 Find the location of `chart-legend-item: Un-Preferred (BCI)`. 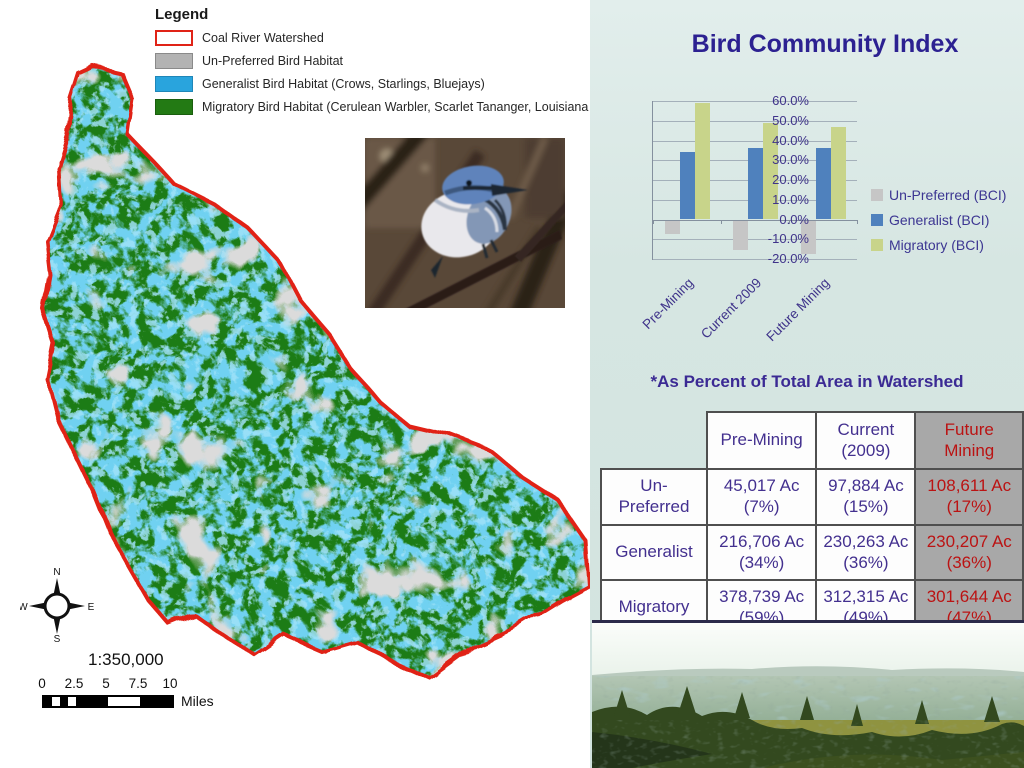

chart-legend-item: Un-Preferred (BCI) is located at coordinates (938, 194).